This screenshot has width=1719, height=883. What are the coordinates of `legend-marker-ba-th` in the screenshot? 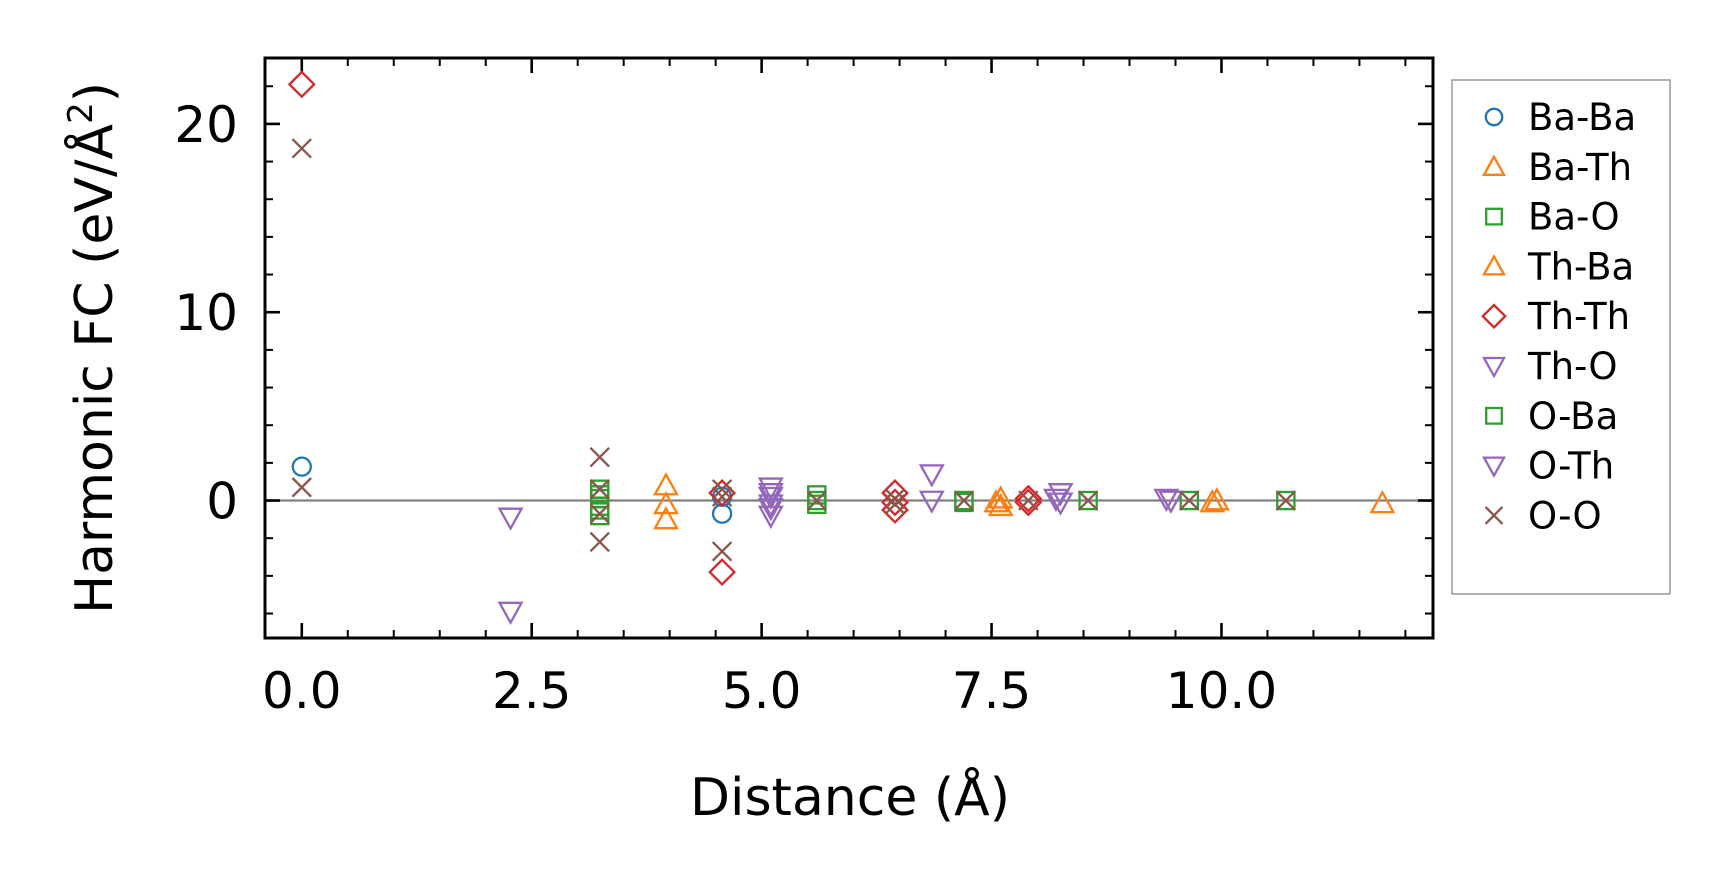 It's located at (1494, 165).